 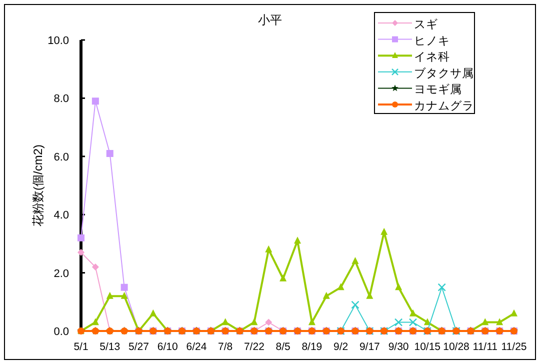 I want to click on legend-label: イネ科, so click(x=432, y=57).